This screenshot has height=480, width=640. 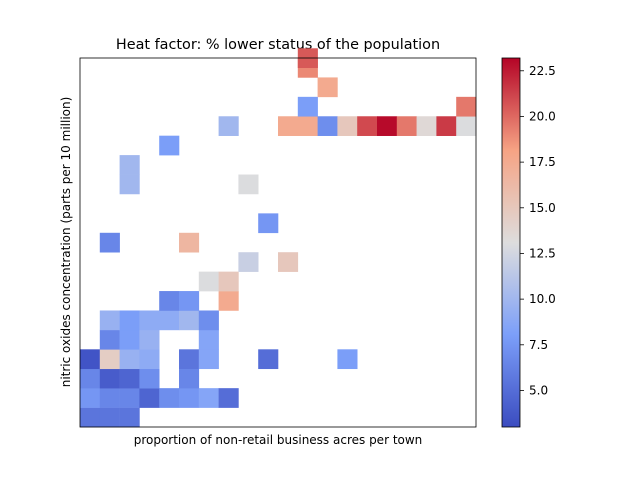 What do you see at coordinates (542, 116) in the screenshot?
I see `colorbar-tick-label: 20.0` at bounding box center [542, 116].